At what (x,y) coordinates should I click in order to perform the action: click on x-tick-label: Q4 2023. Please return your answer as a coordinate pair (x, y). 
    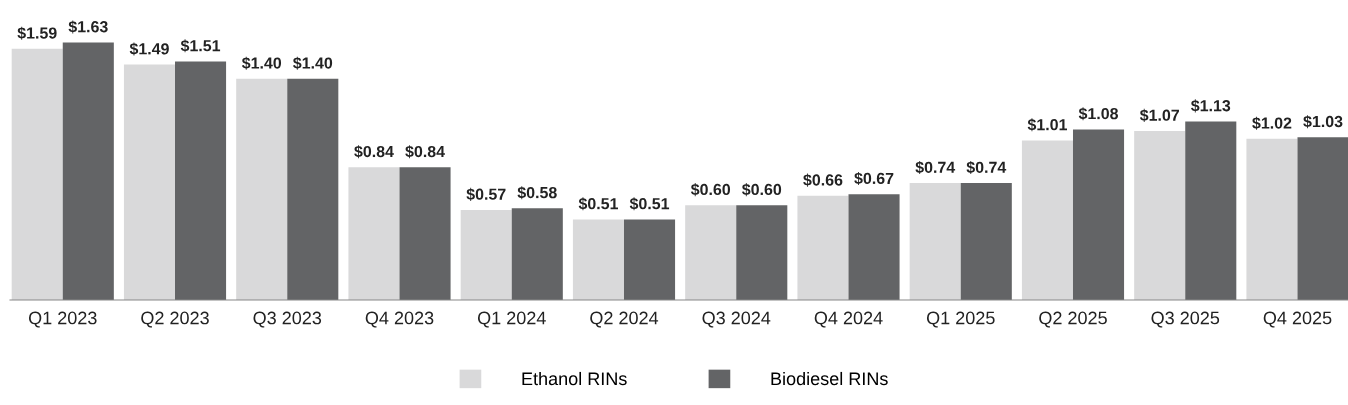
    Looking at the image, I should click on (399, 319).